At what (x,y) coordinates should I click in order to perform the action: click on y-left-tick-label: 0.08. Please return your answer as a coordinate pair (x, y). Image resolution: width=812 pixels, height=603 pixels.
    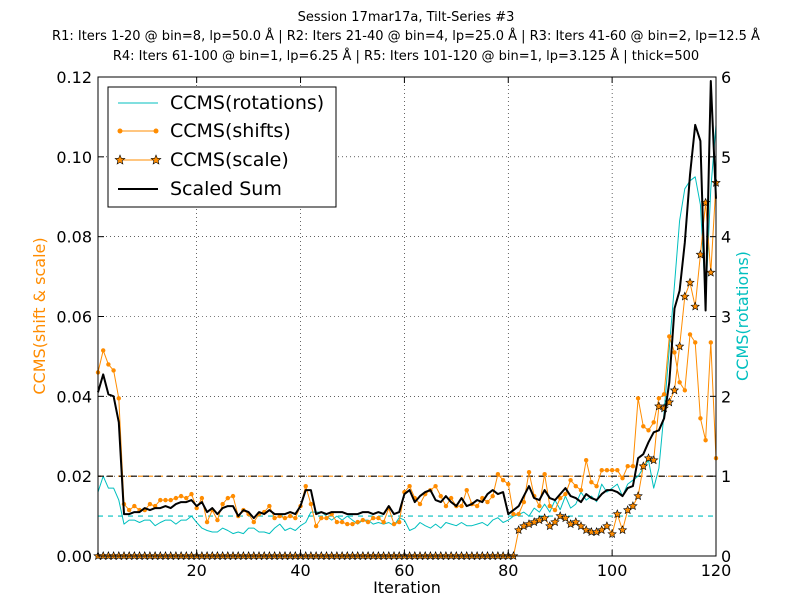
    Looking at the image, I should click on (74, 237).